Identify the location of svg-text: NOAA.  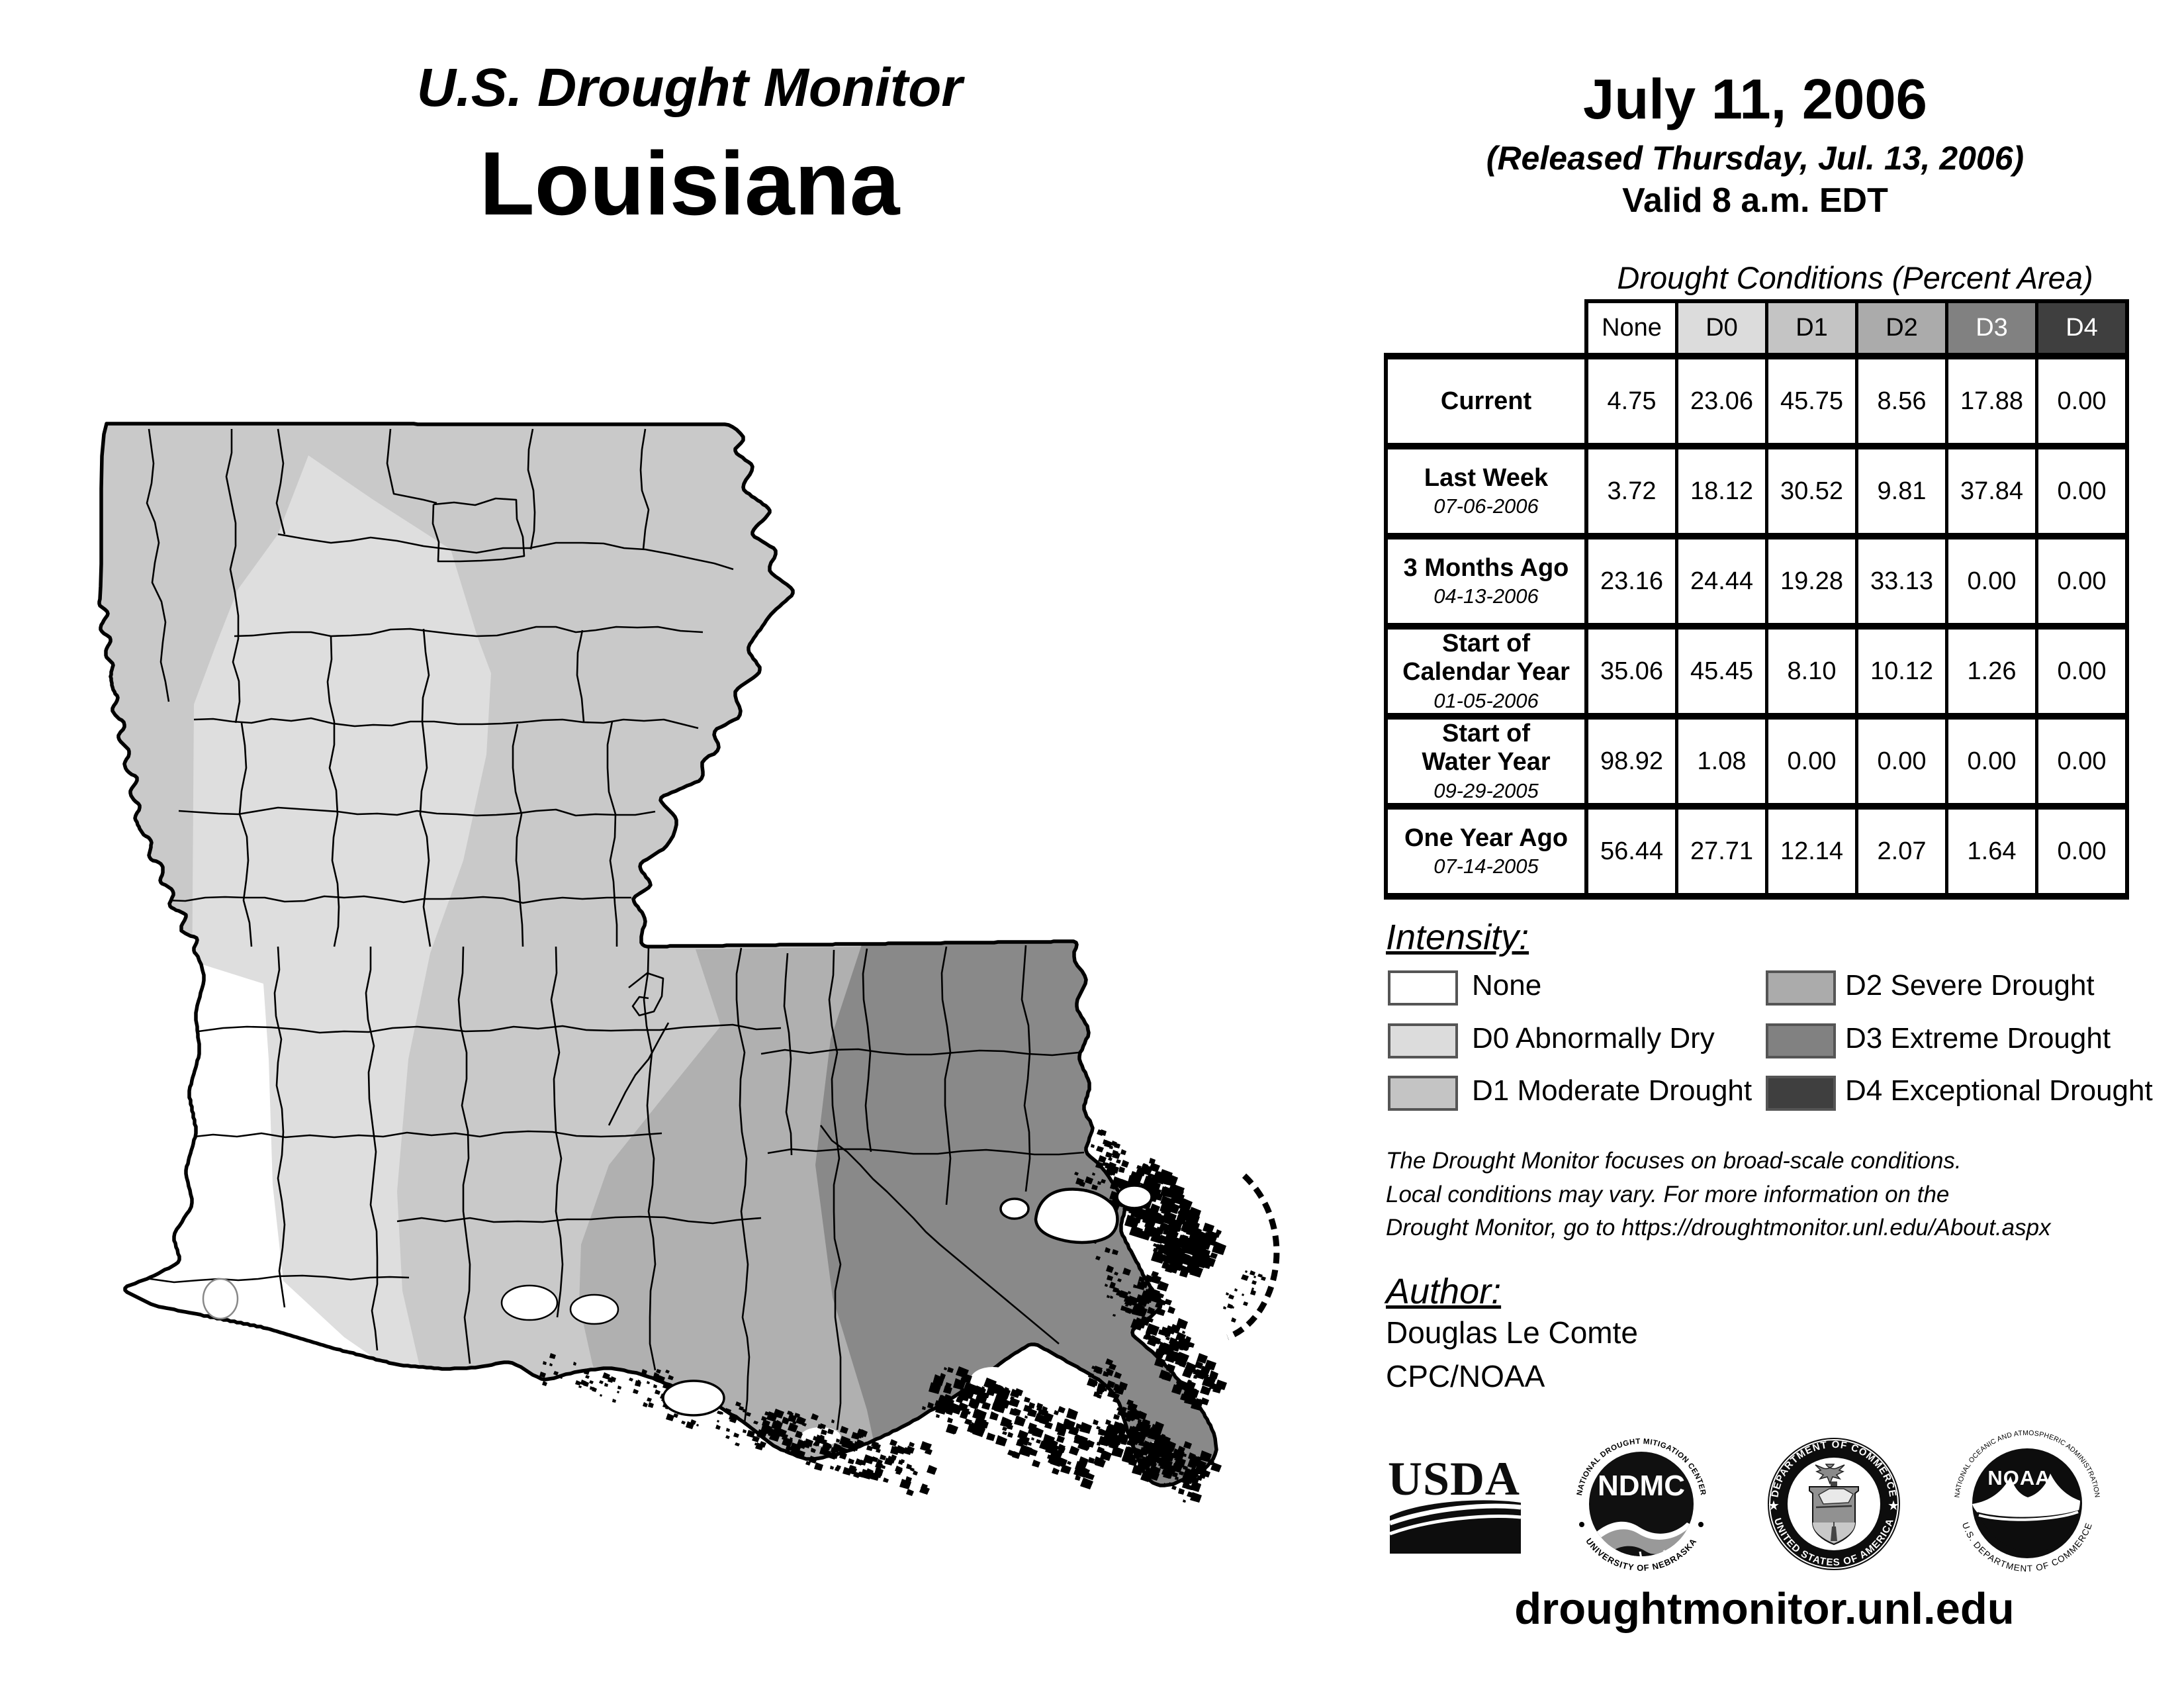
(2019, 1477).